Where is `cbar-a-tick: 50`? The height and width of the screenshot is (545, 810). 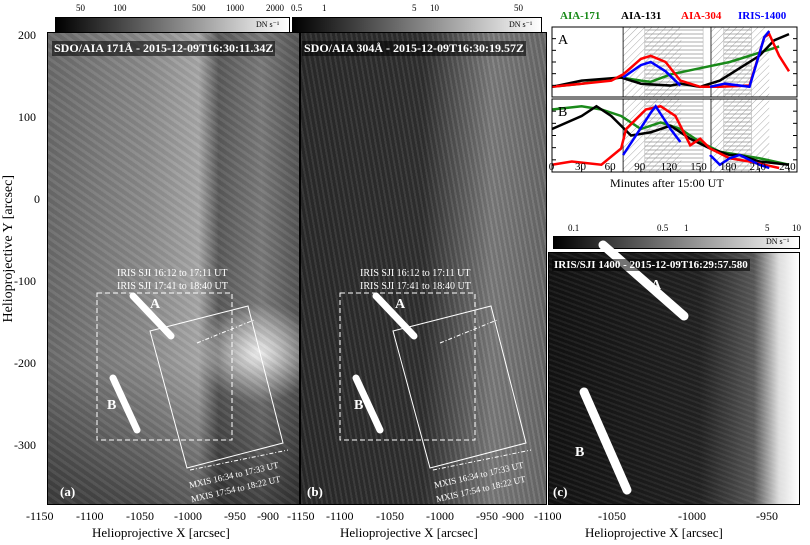
cbar-a-tick: 50 is located at coordinates (80, 8).